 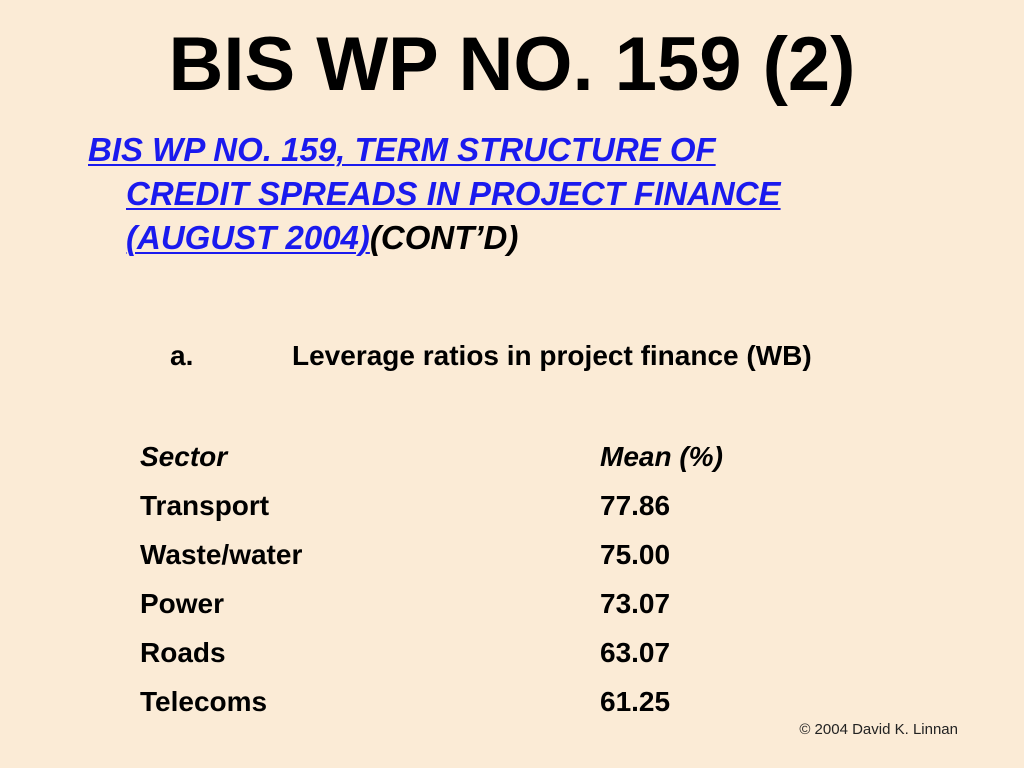 What do you see at coordinates (205, 505) in the screenshot?
I see `sector-cell: Transport` at bounding box center [205, 505].